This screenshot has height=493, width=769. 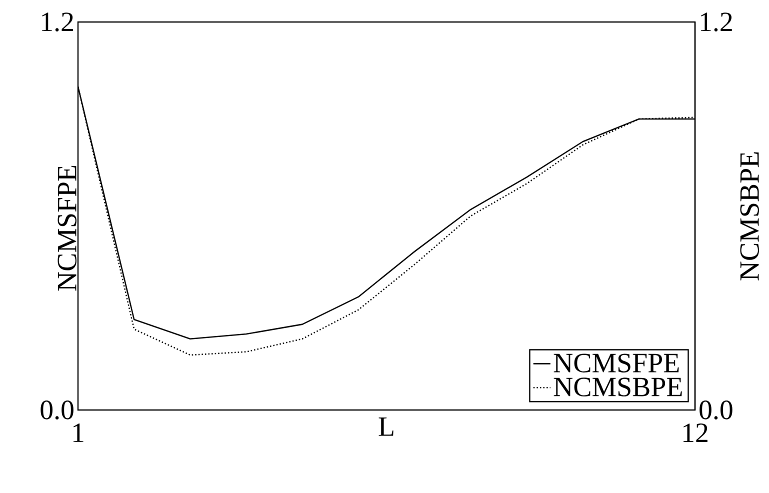 I want to click on y2-tick-label: 0.0, so click(x=716, y=410).